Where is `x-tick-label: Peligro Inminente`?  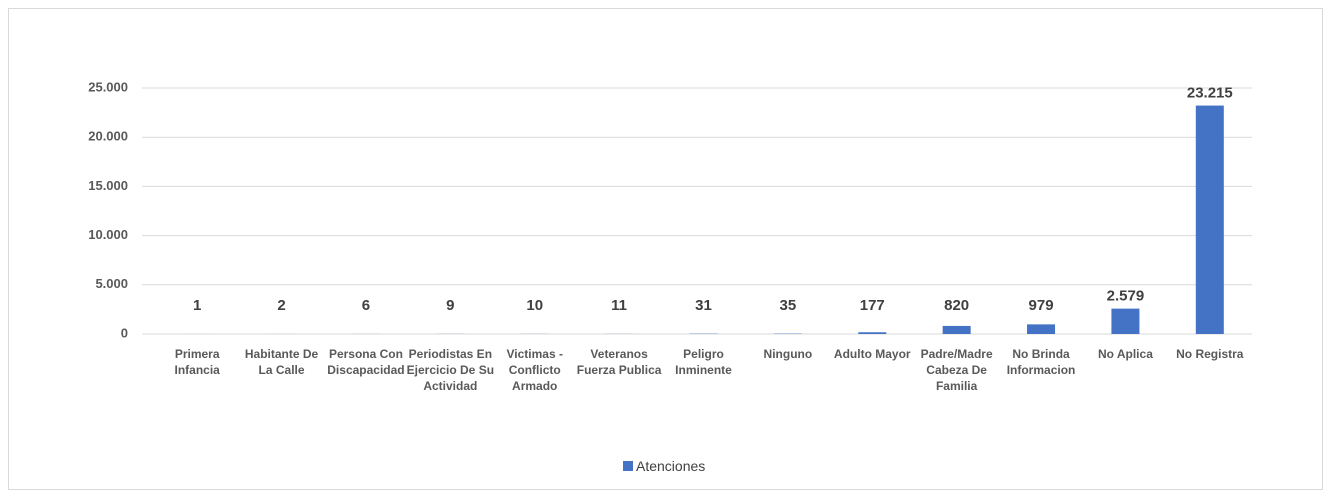
x-tick-label: Peligro Inminente is located at coordinates (703, 362).